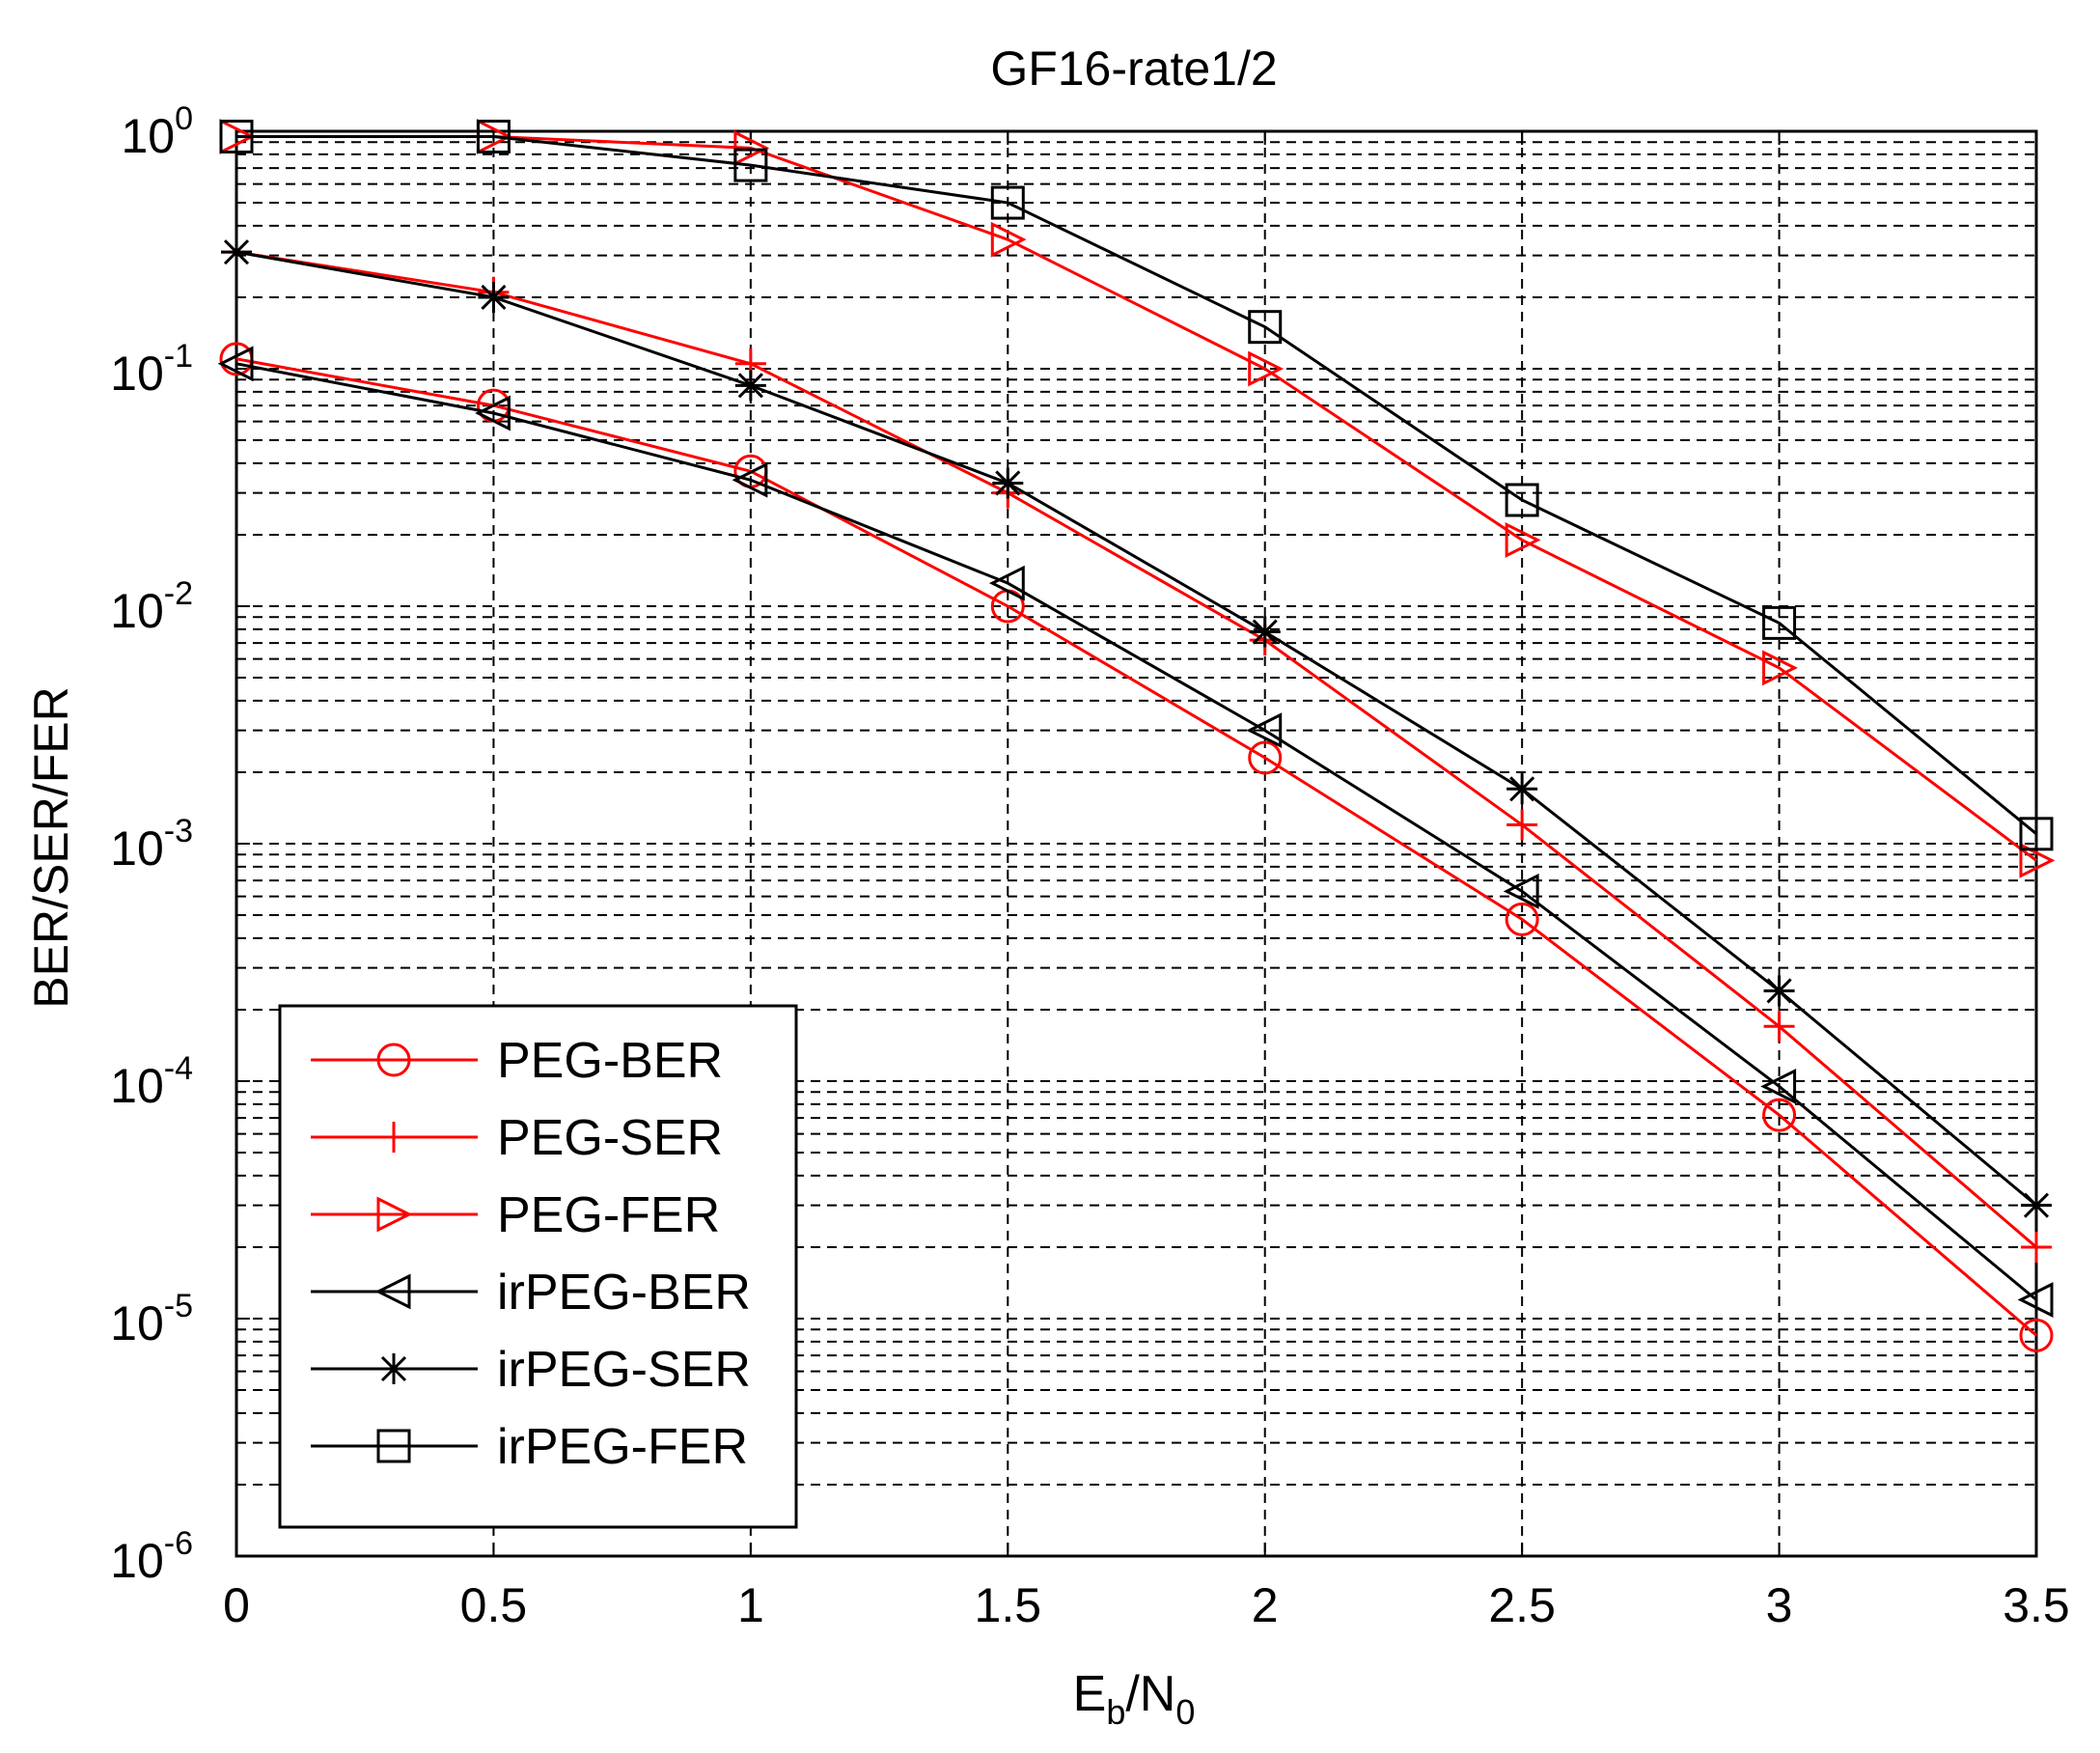  Describe the element at coordinates (624, 1293) in the screenshot. I see `legend-label: irPEG-BER` at that location.